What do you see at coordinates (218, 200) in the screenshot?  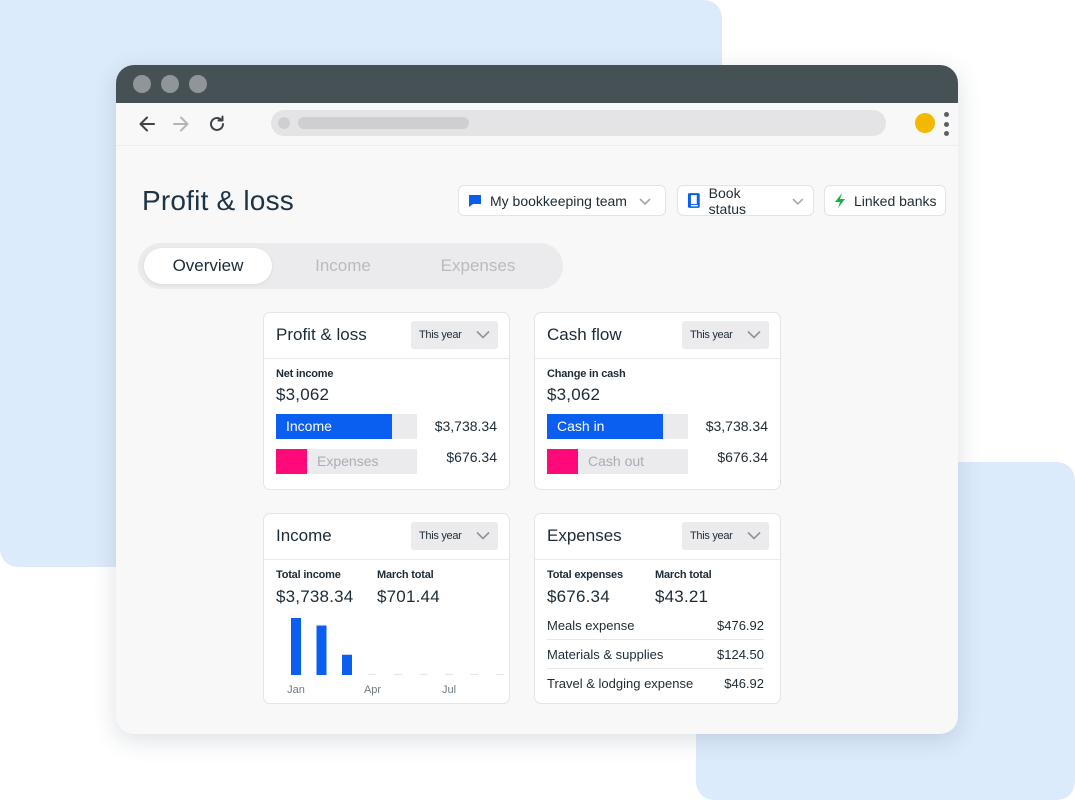 I see `page-title: Profit & loss` at bounding box center [218, 200].